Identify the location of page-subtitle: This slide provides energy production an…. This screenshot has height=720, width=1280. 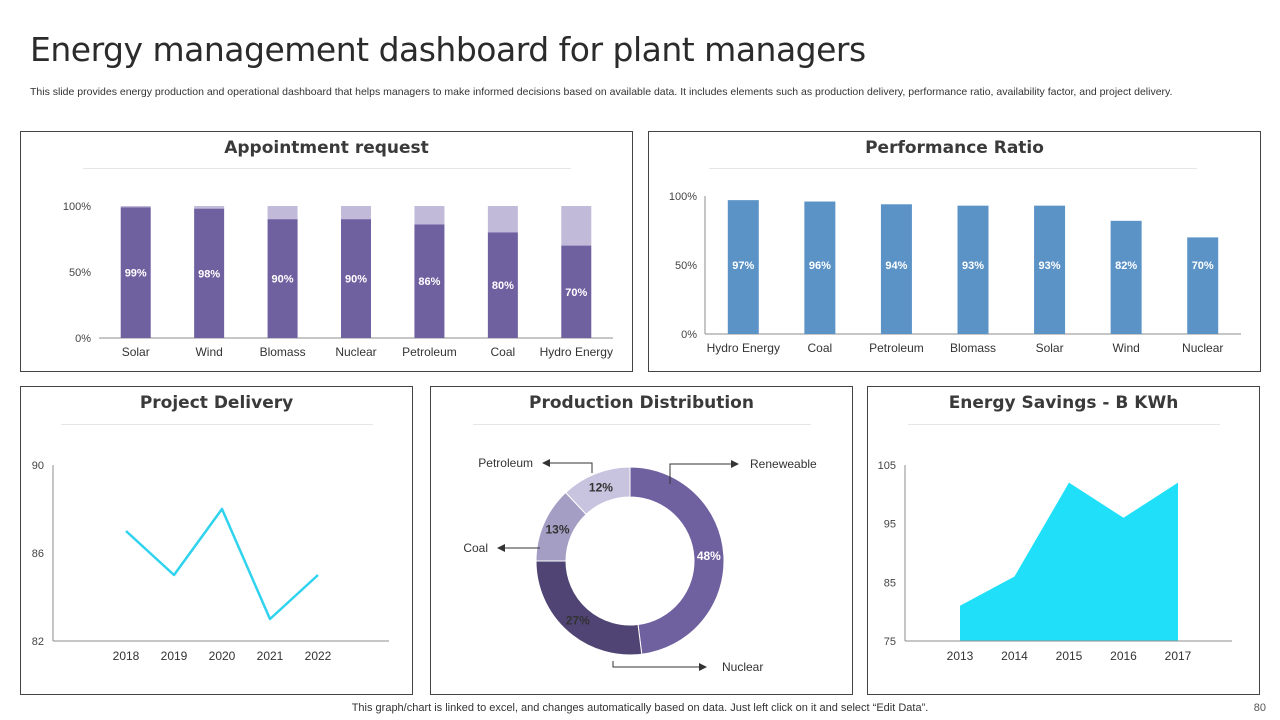
(601, 92).